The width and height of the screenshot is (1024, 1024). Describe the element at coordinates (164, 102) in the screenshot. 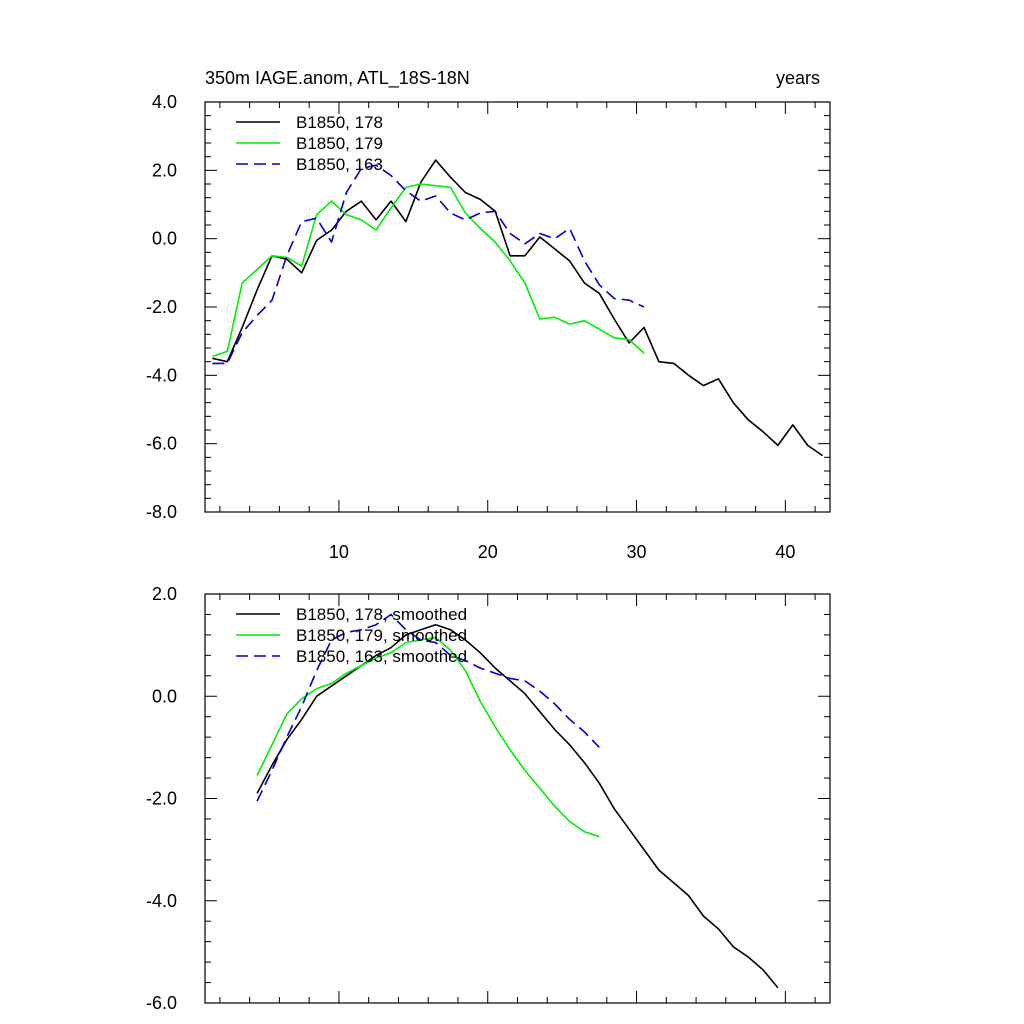

I see `y-tick-label: 4.0` at that location.